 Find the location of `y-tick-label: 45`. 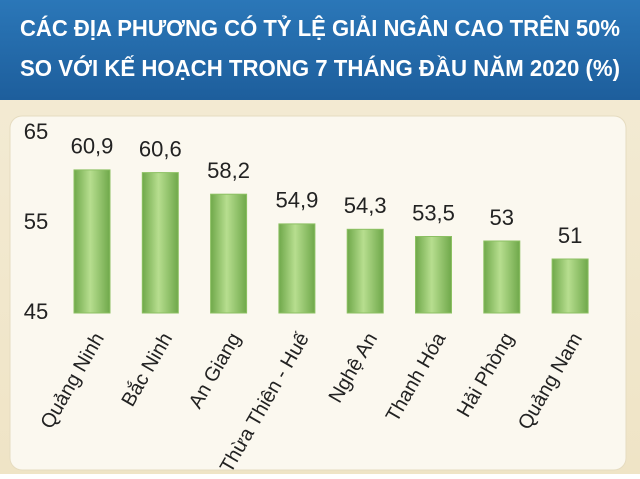

y-tick-label: 45 is located at coordinates (36, 311).